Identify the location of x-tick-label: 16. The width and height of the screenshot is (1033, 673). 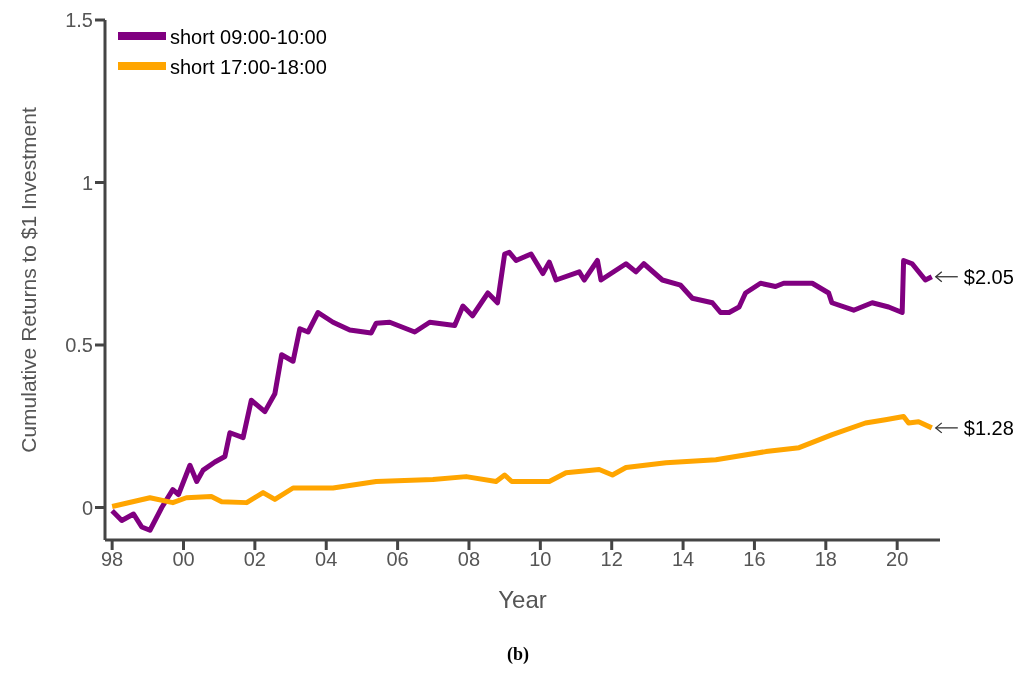
(754, 559).